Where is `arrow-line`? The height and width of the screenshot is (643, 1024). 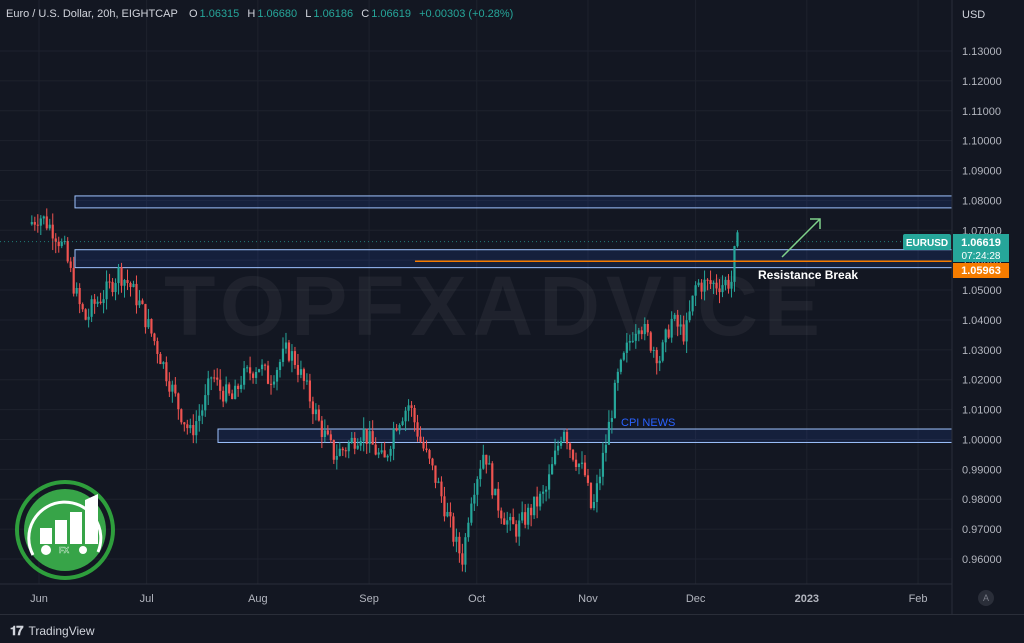
arrow-line is located at coordinates (801, 238).